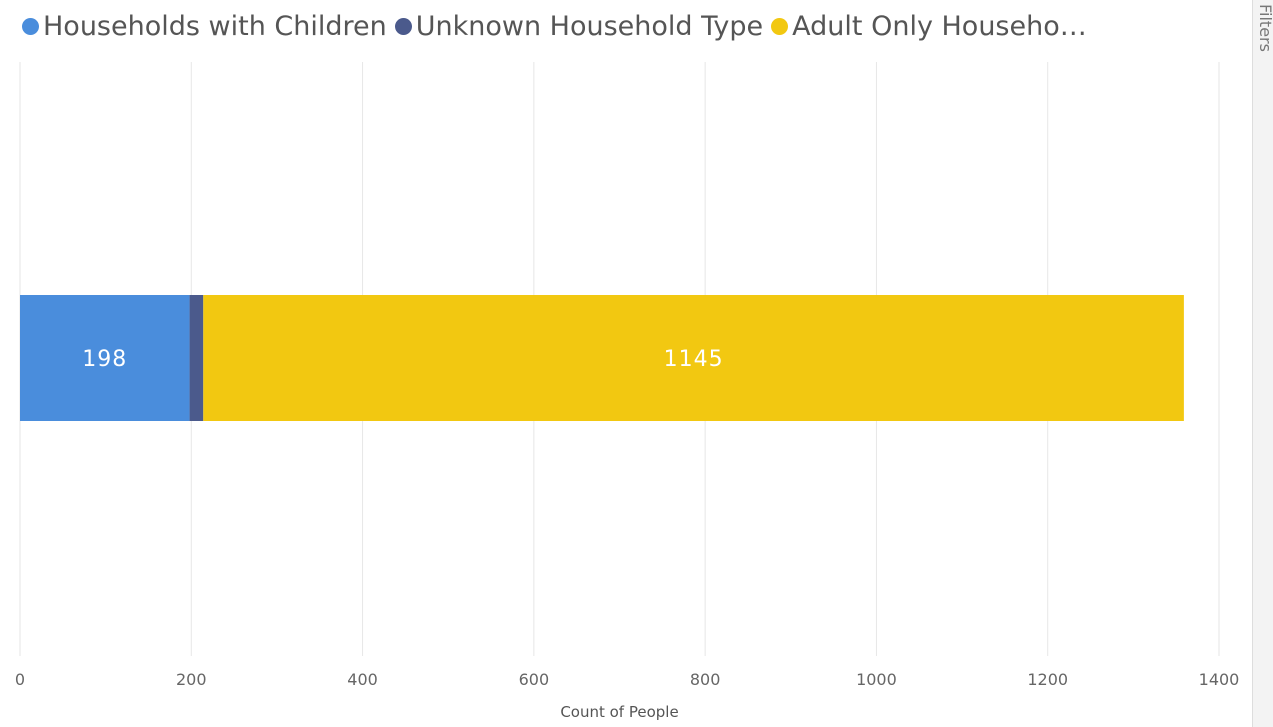 The image size is (1273, 727). What do you see at coordinates (191, 679) in the screenshot?
I see `x-tick-label: 200` at bounding box center [191, 679].